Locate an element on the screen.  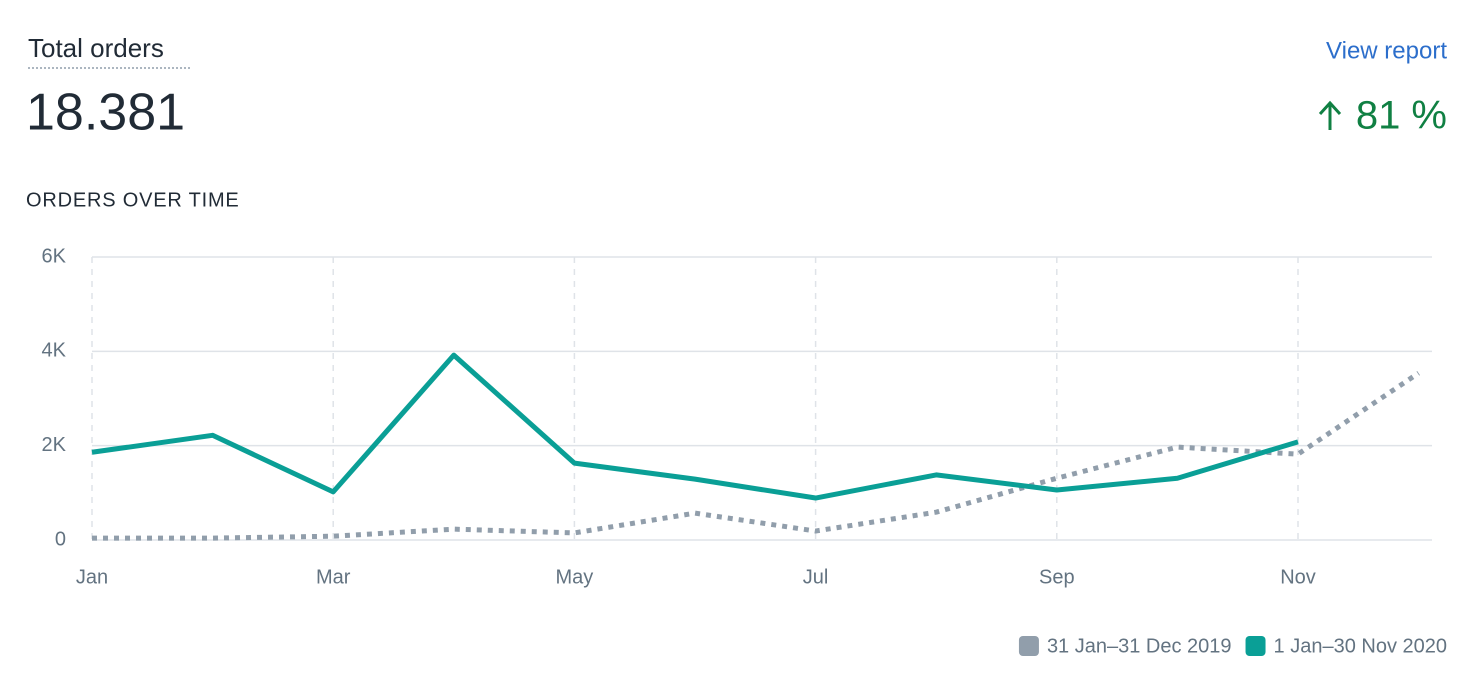
metric-title: Total orders is located at coordinates (96, 48).